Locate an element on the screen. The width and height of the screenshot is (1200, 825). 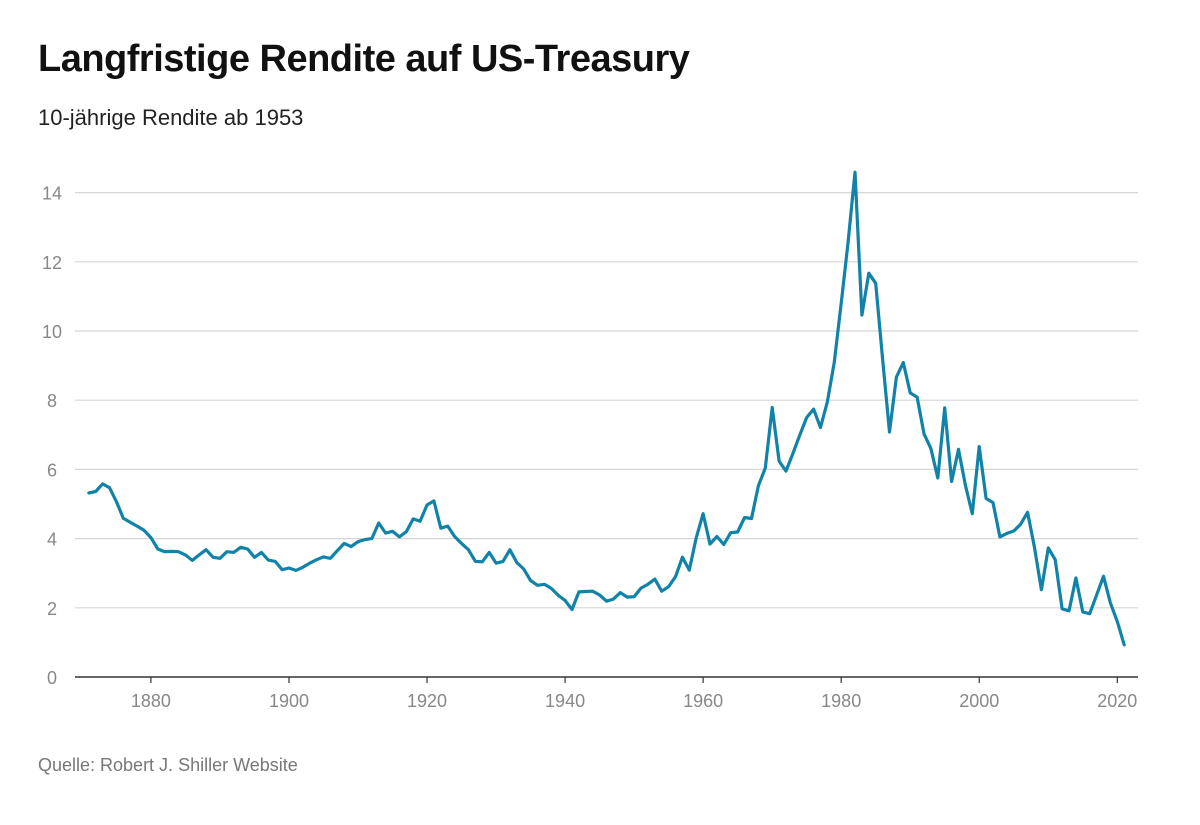
y-tick-label: 14 is located at coordinates (52, 194).